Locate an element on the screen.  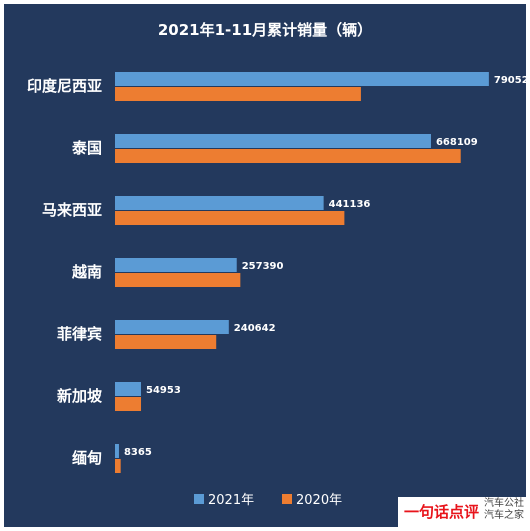
legend: 2021年 2020年 is located at coordinates (268, 500).